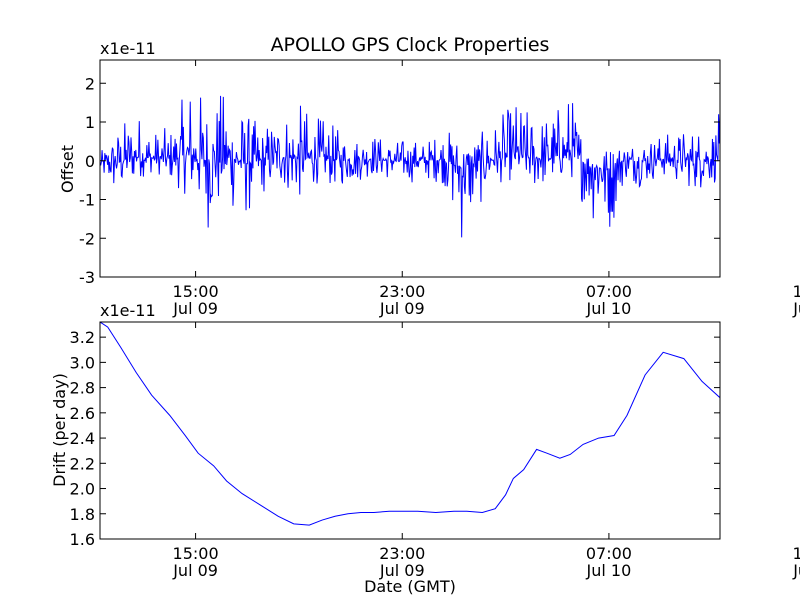 This screenshot has width=800, height=600. I want to click on drift-y-tick-label: 1.6, so click(82, 539).